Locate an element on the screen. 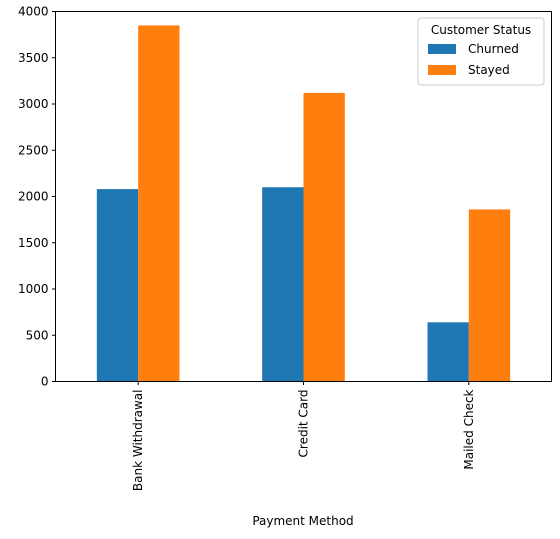 This screenshot has height=539, width=560. legend-label-churned: Churned is located at coordinates (493, 49).